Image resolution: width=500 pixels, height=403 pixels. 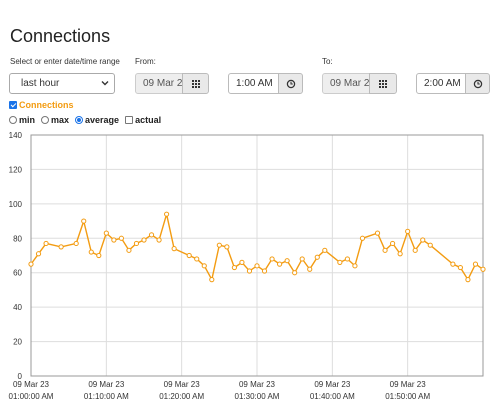 What do you see at coordinates (105, 83) in the screenshot?
I see `chevron-down-icon` at bounding box center [105, 83].